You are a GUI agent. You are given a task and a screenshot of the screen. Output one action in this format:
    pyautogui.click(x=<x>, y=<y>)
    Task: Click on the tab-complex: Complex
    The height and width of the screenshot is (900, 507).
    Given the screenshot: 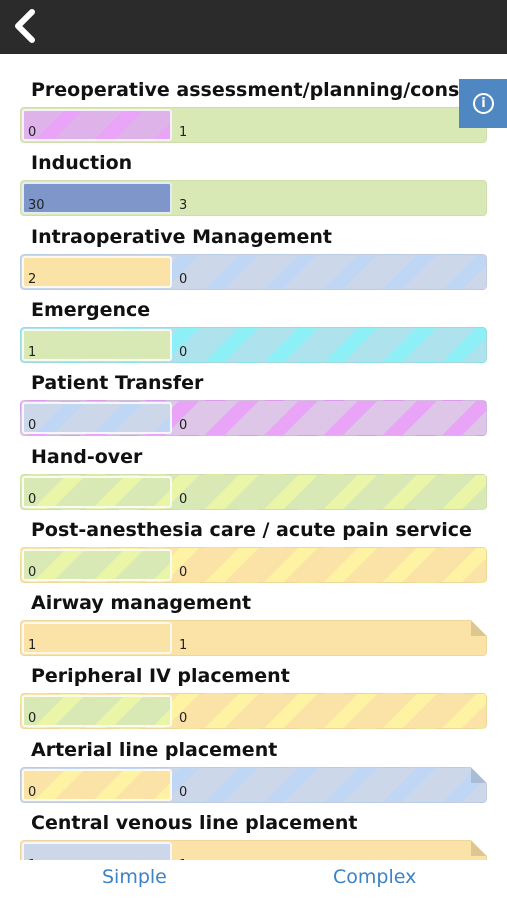 What is the action you would take?
    pyautogui.click(x=375, y=877)
    